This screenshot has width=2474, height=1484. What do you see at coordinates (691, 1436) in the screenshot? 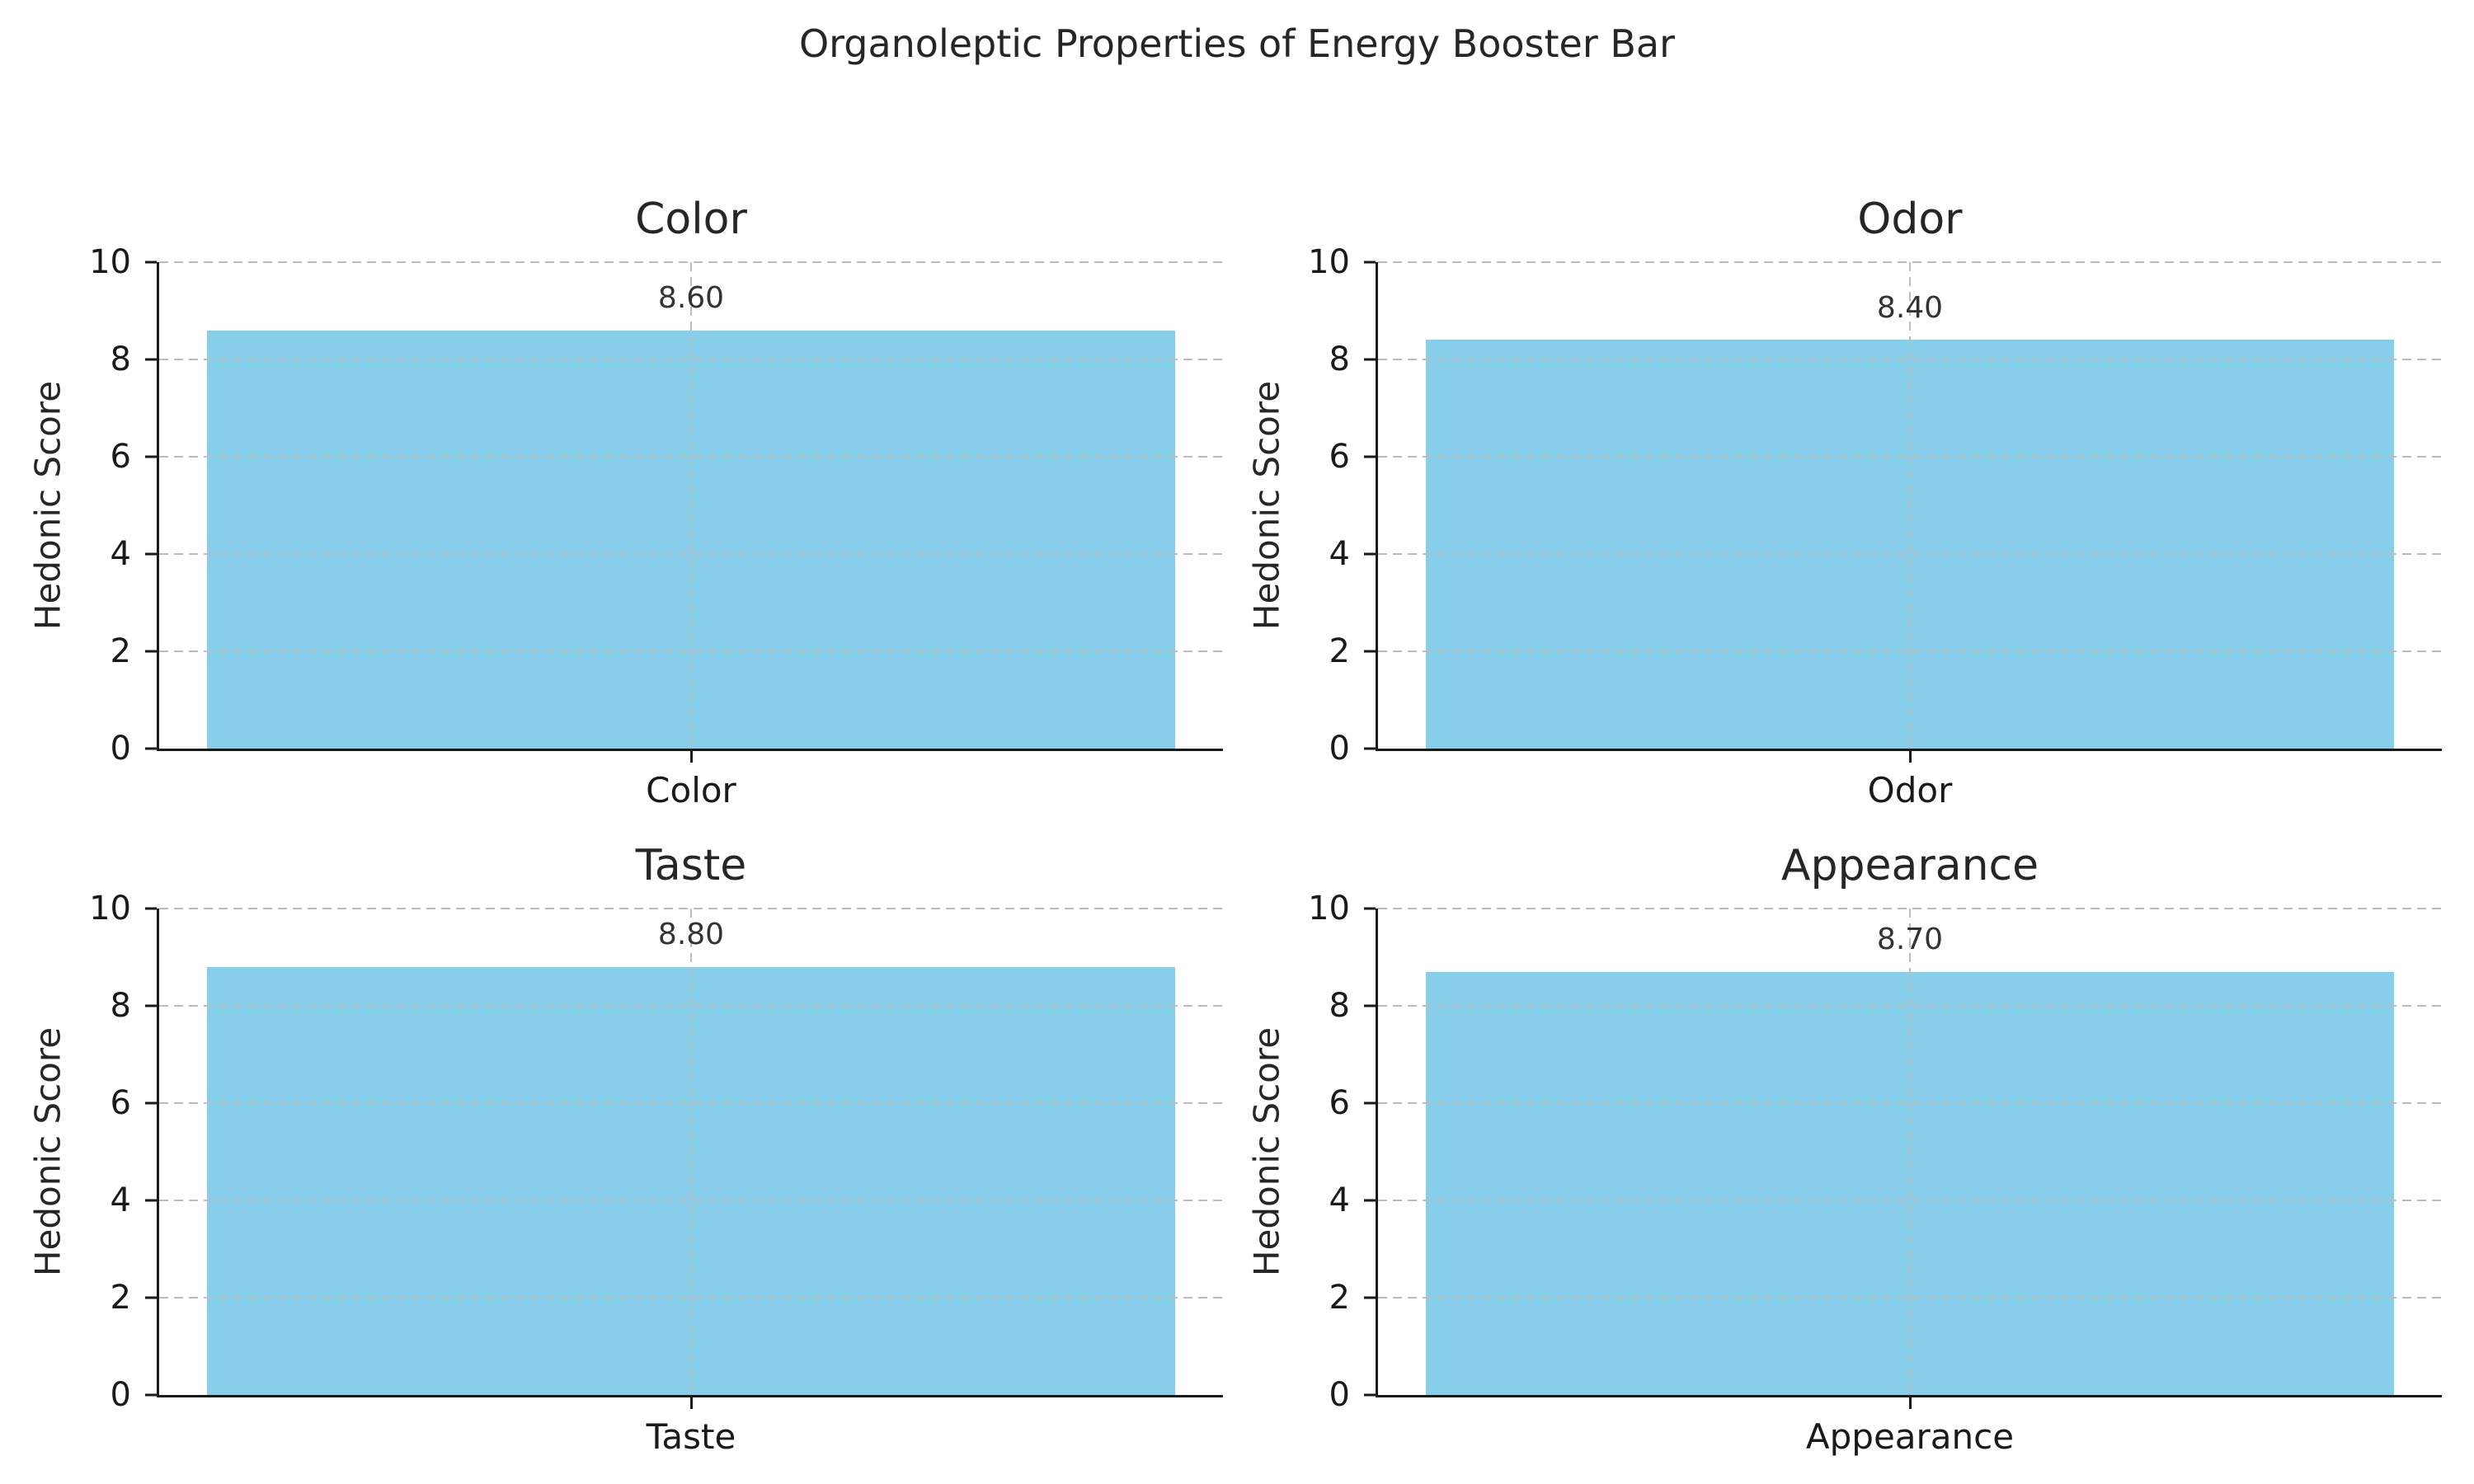
I see `x-tick-label: Taste` at bounding box center [691, 1436].